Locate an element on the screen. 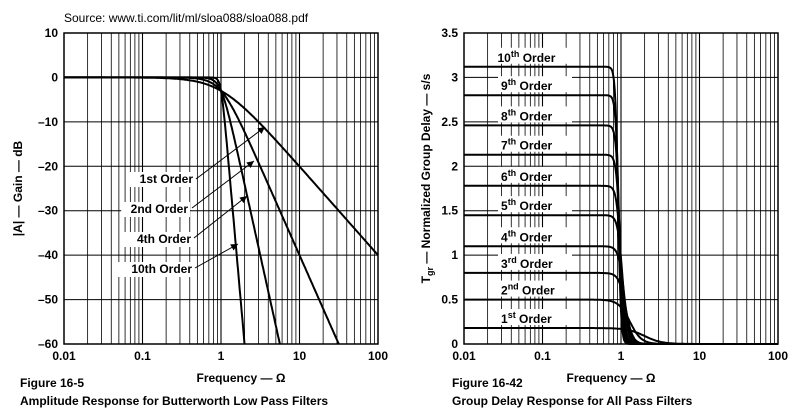  group-delay-figure-number: Figure 16-42 is located at coordinates (487, 383).